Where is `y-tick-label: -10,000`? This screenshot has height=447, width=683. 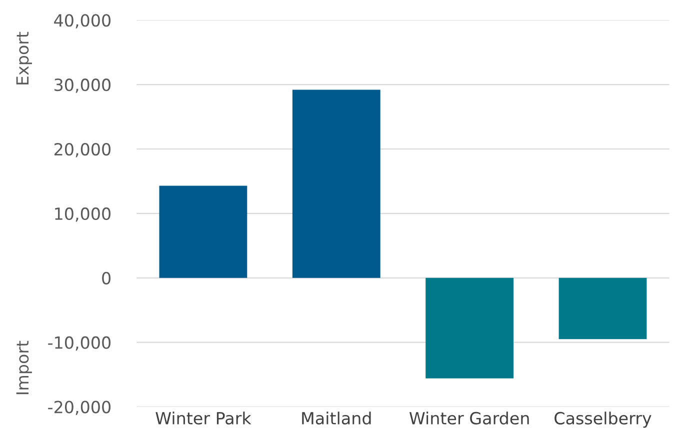
y-tick-label: -10,000 is located at coordinates (79, 343).